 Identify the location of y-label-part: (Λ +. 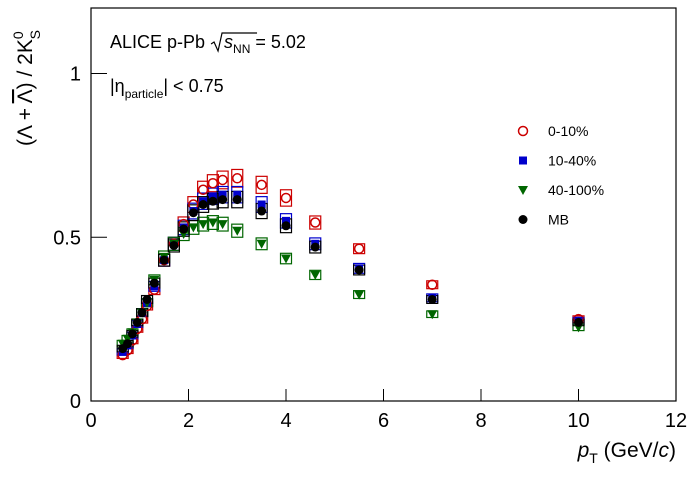
(25, 124).